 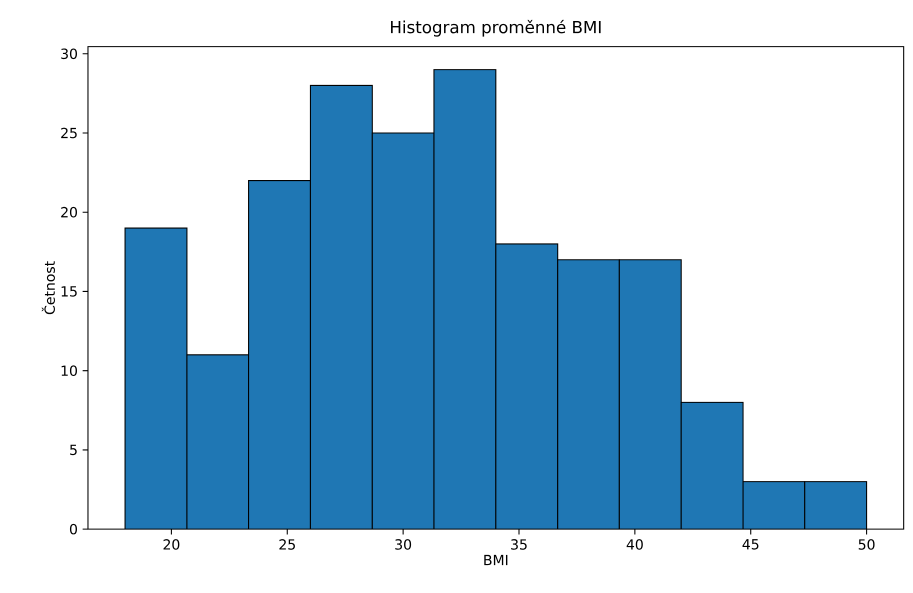 I want to click on x-tick-label: 20, so click(x=172, y=544).